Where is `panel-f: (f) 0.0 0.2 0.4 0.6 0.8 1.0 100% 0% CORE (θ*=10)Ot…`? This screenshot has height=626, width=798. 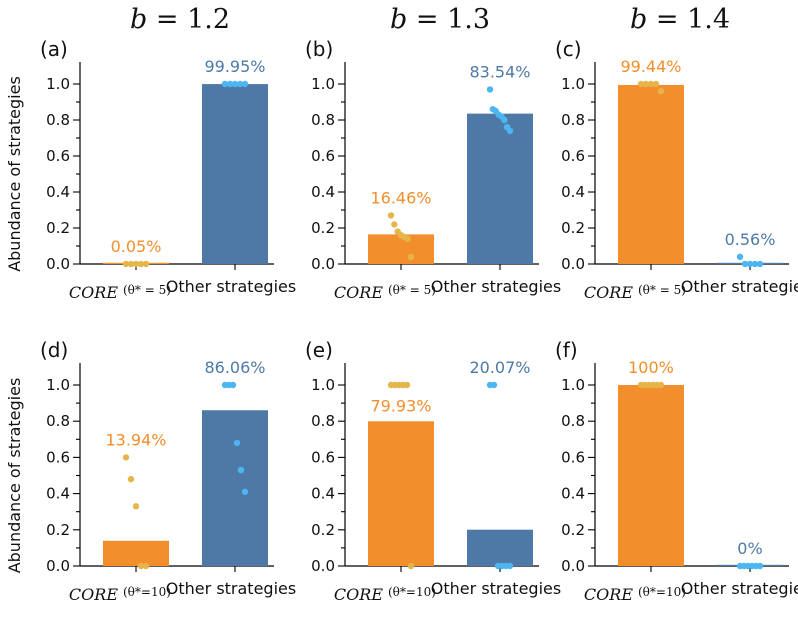 panel-f: (f) 0.0 0.2 0.4 0.6 0.8 1.0 100% 0% CORE (θ*=10)Ot… is located at coordinates (676, 471).